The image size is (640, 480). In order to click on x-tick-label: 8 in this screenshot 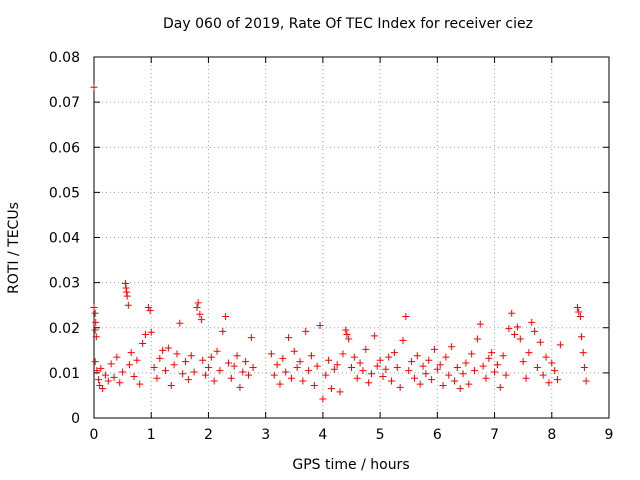, I will do `click(551, 435)`.